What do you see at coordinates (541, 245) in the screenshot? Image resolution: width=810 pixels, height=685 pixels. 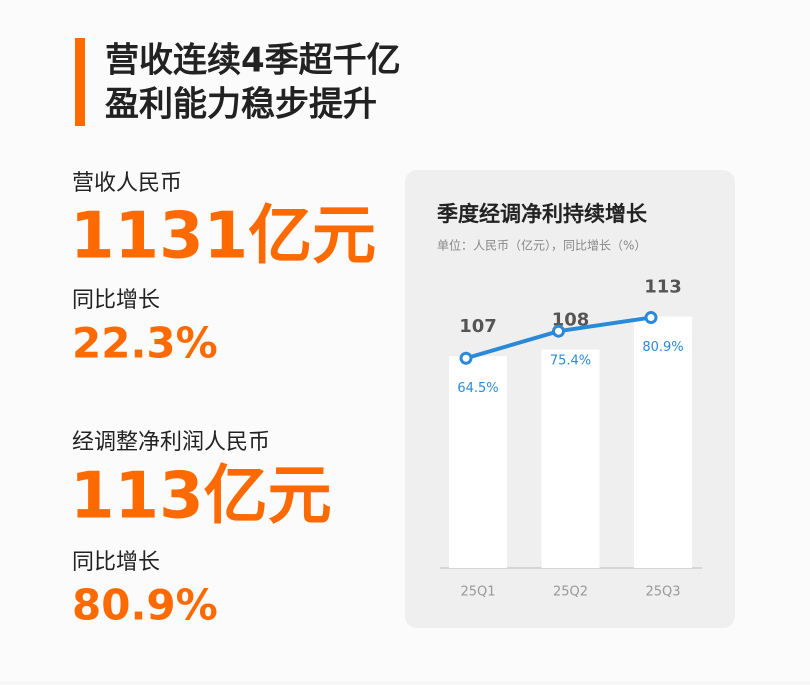 I see `chart-subtitle: 单位：人民币（亿元），同比增长（%）` at bounding box center [541, 245].